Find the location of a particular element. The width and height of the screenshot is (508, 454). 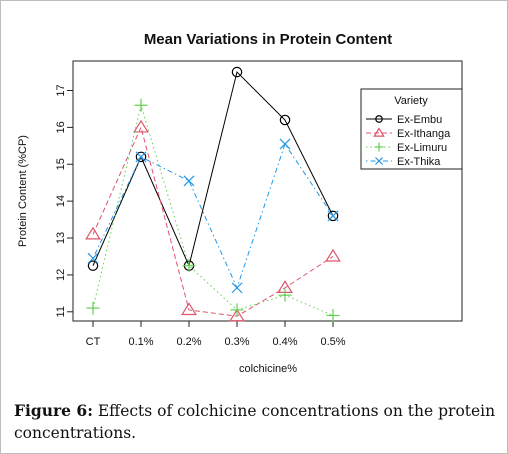

legend-marker-b is located at coordinates (379, 161).